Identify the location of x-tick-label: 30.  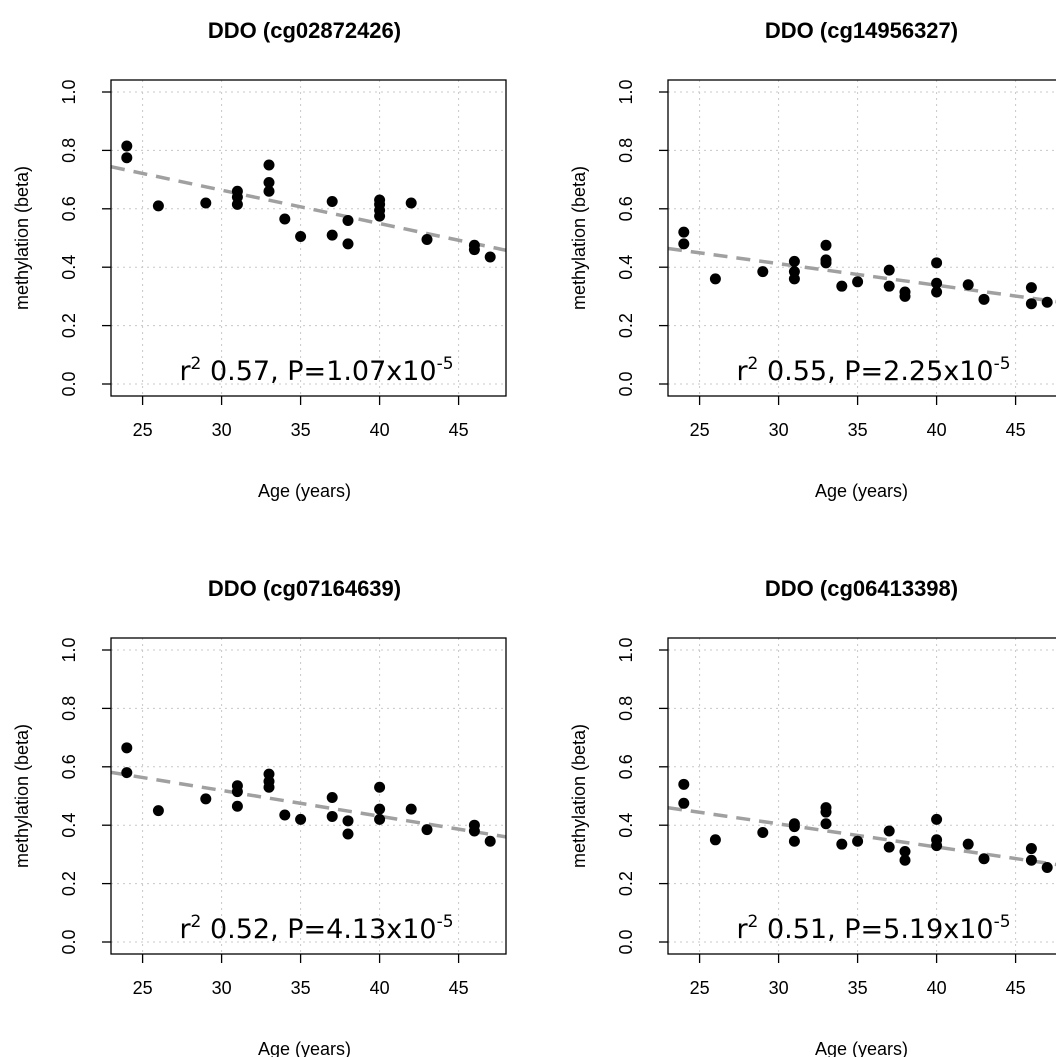
(222, 430).